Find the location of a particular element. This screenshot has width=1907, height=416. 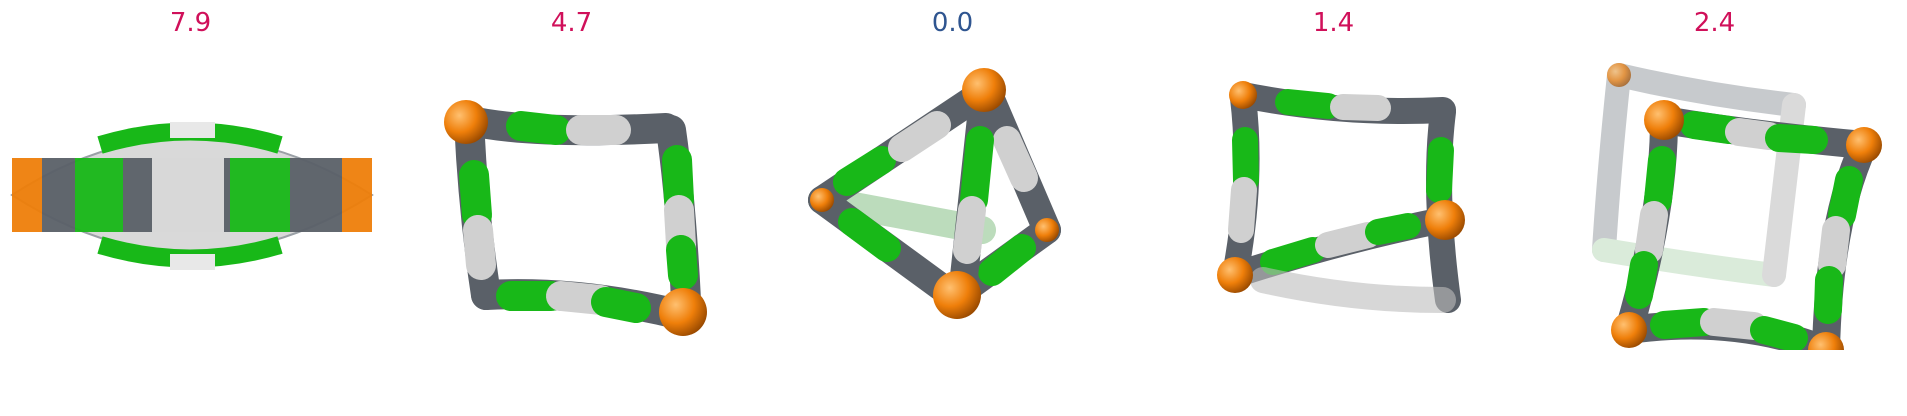

square-ring-molecule-icon is located at coordinates (575, 218).